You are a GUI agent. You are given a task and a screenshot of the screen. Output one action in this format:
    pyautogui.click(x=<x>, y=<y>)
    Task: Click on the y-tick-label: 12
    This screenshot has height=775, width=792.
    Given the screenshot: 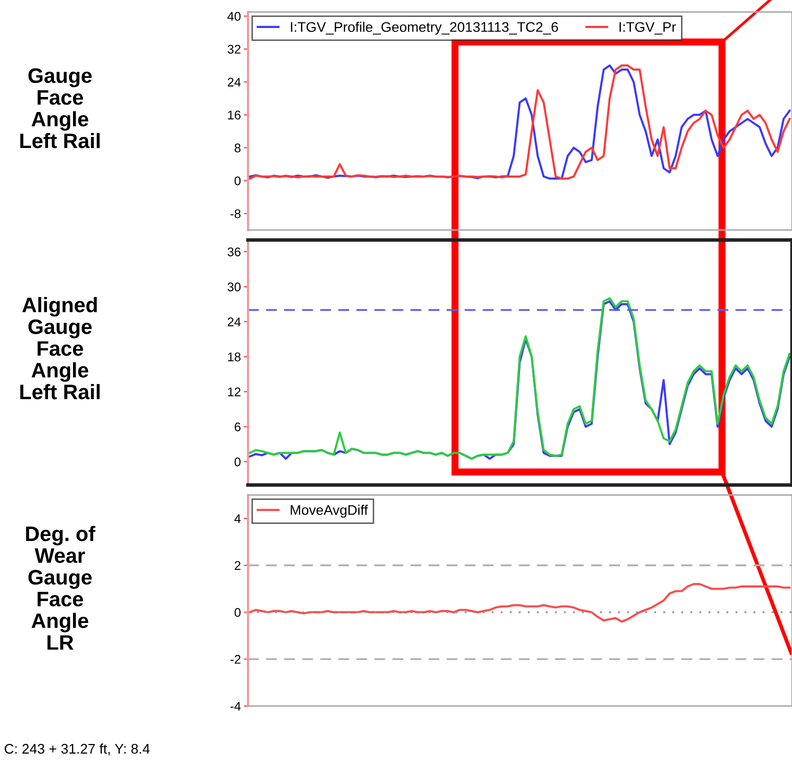 What is the action you would take?
    pyautogui.click(x=234, y=391)
    